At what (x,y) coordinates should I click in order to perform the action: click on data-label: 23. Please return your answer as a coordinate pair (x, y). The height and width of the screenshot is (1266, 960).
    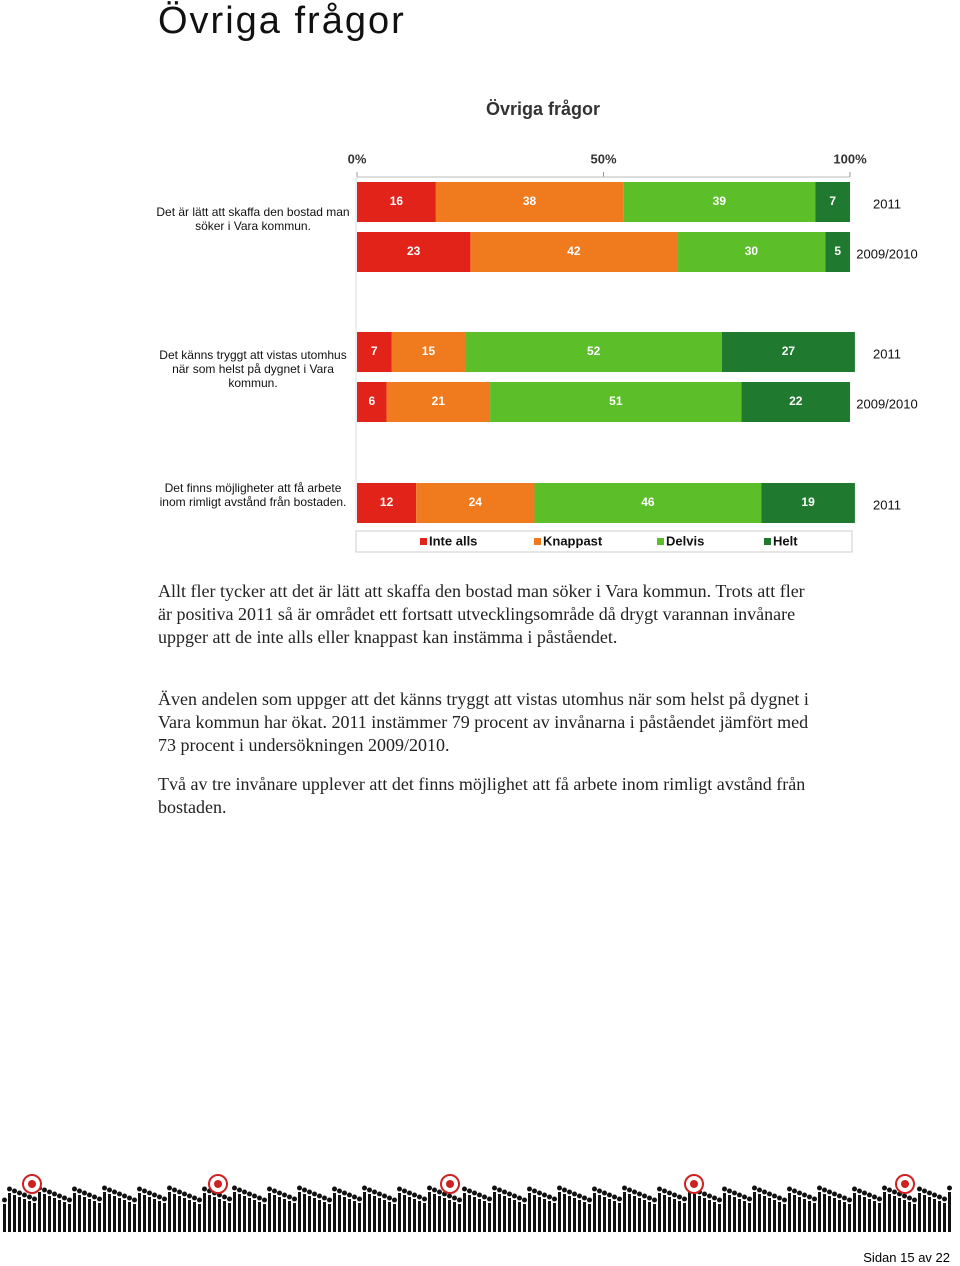
    Looking at the image, I should click on (414, 251).